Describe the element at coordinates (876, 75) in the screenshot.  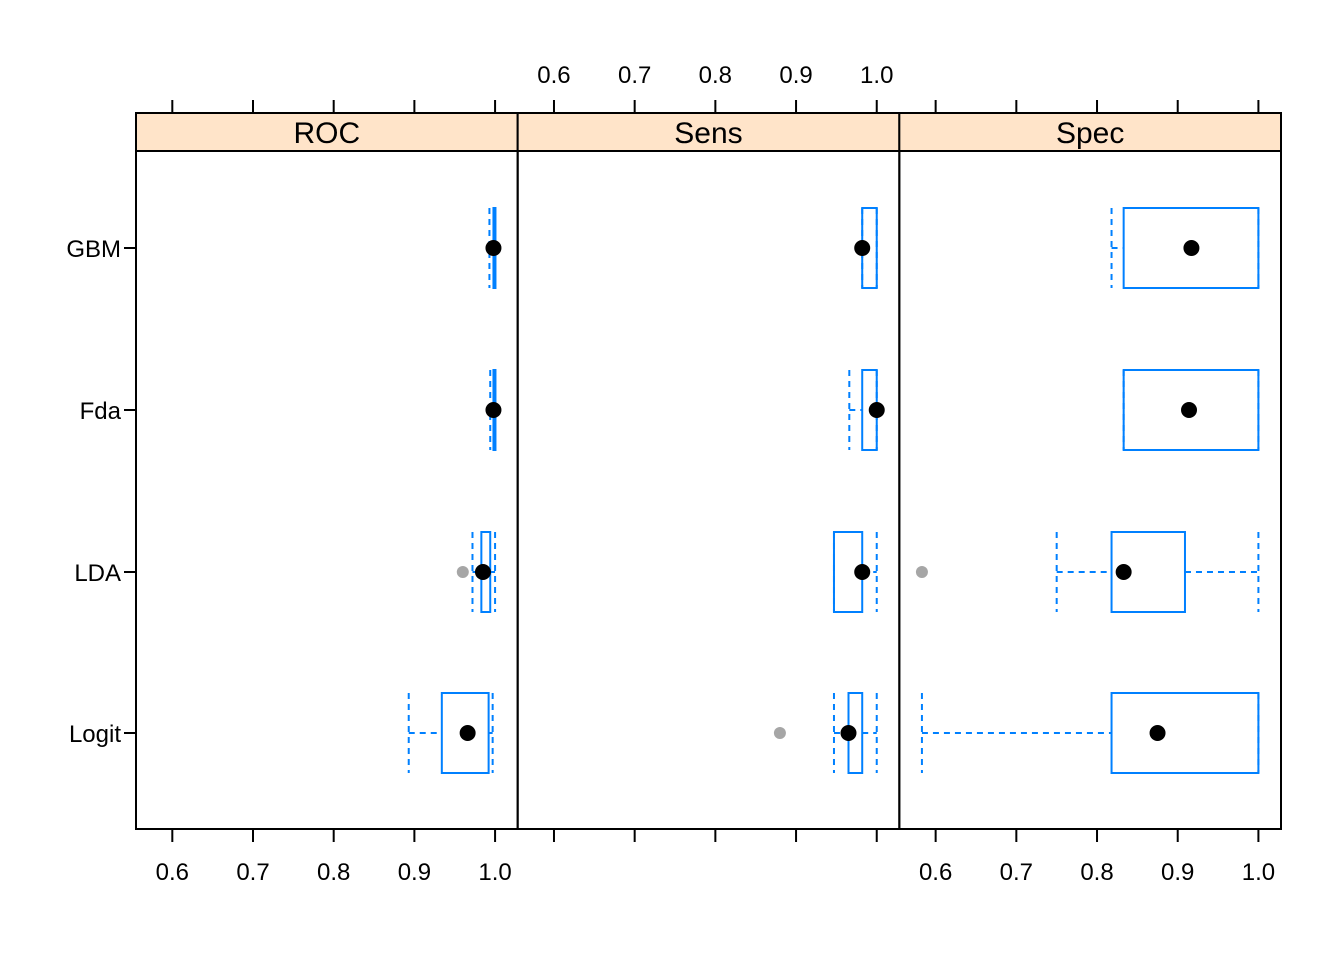
I see `x-tick-label-top: 1.0` at that location.